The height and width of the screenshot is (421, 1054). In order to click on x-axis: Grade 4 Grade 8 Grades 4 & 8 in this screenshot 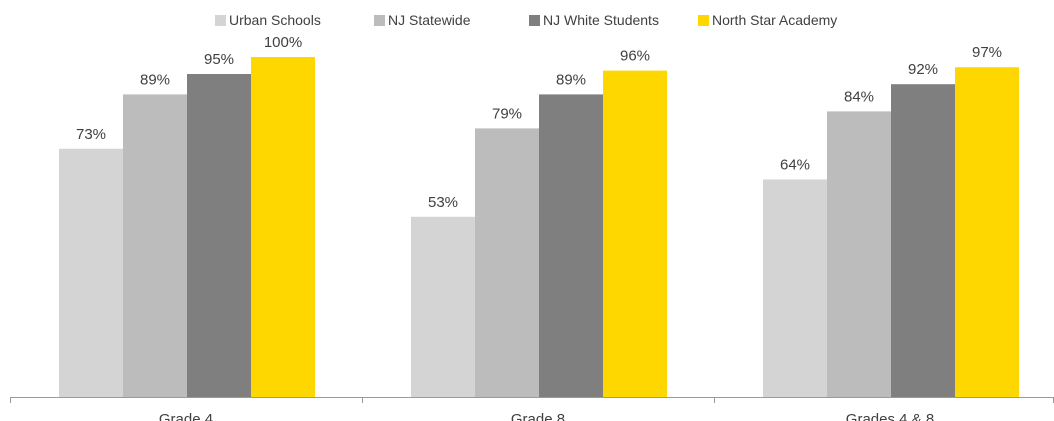, I will do `click(532, 409)`.